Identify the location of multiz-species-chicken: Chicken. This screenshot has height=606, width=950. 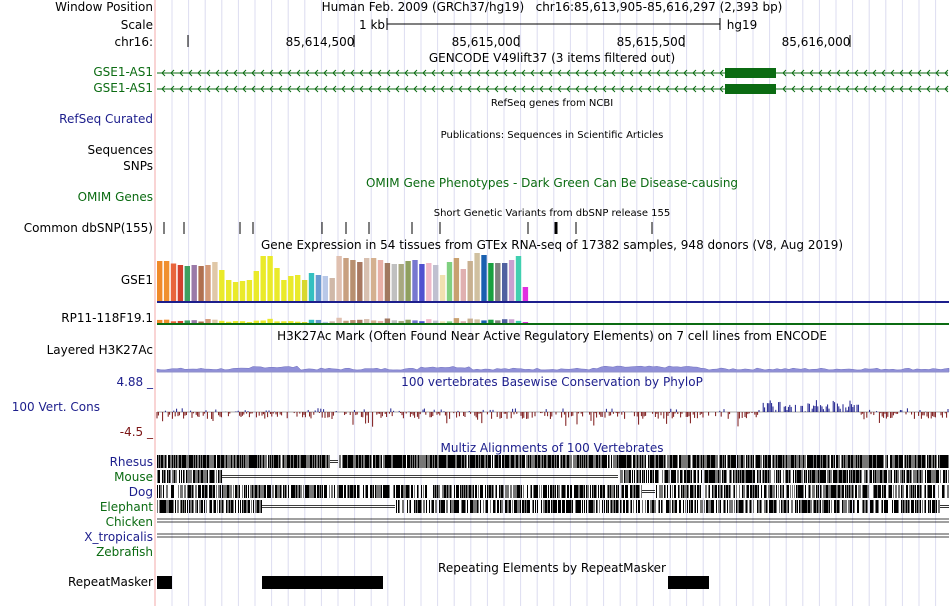
(129, 522).